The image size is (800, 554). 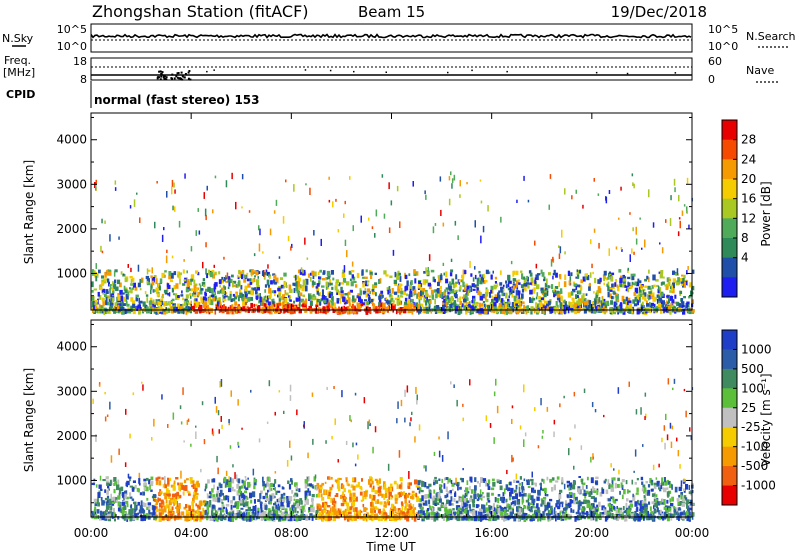 What do you see at coordinates (659, 12) in the screenshot?
I see `date-title: 19/Dec/2018` at bounding box center [659, 12].